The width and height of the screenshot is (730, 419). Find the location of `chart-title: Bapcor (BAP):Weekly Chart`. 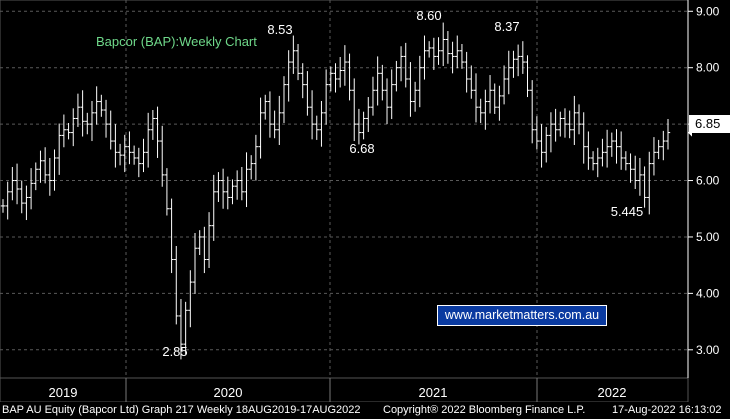

chart-title: Bapcor (BAP):Weekly Chart is located at coordinates (176, 41).